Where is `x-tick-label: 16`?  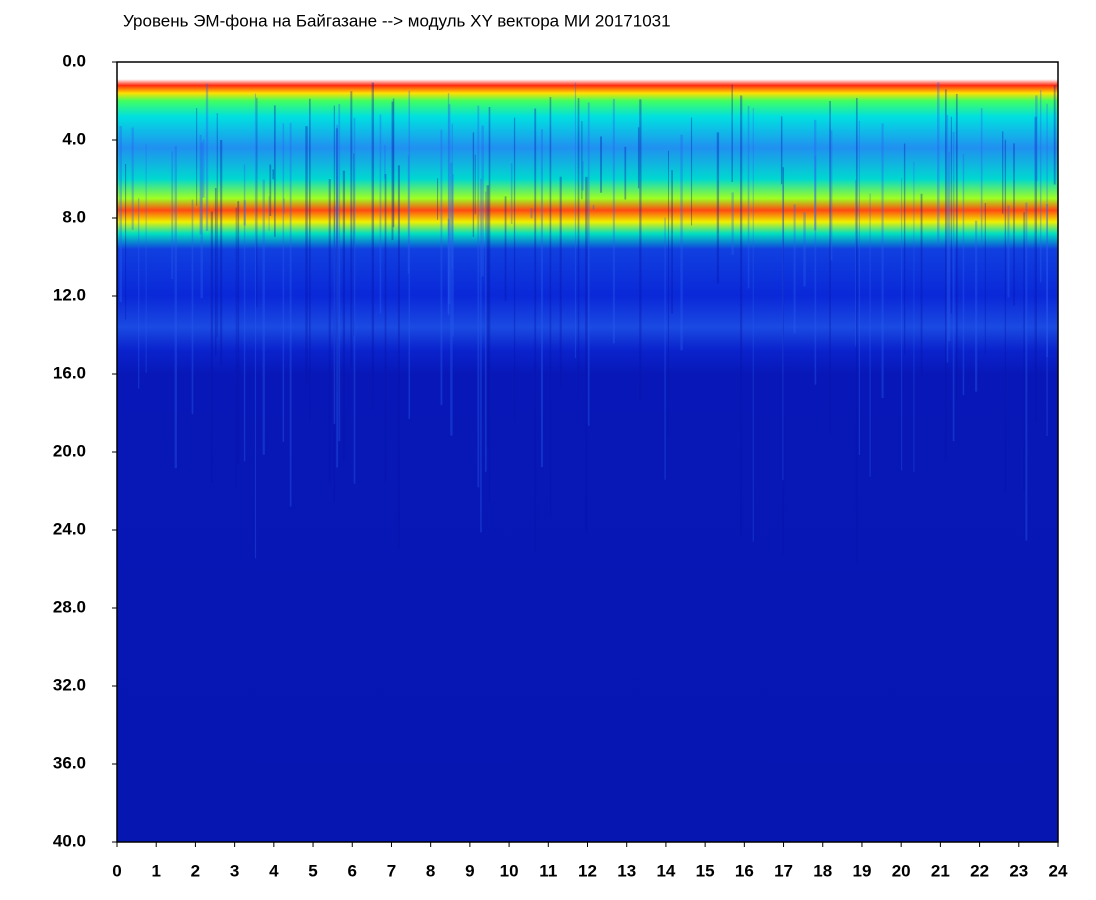
x-tick-label: 16 is located at coordinates (744, 870).